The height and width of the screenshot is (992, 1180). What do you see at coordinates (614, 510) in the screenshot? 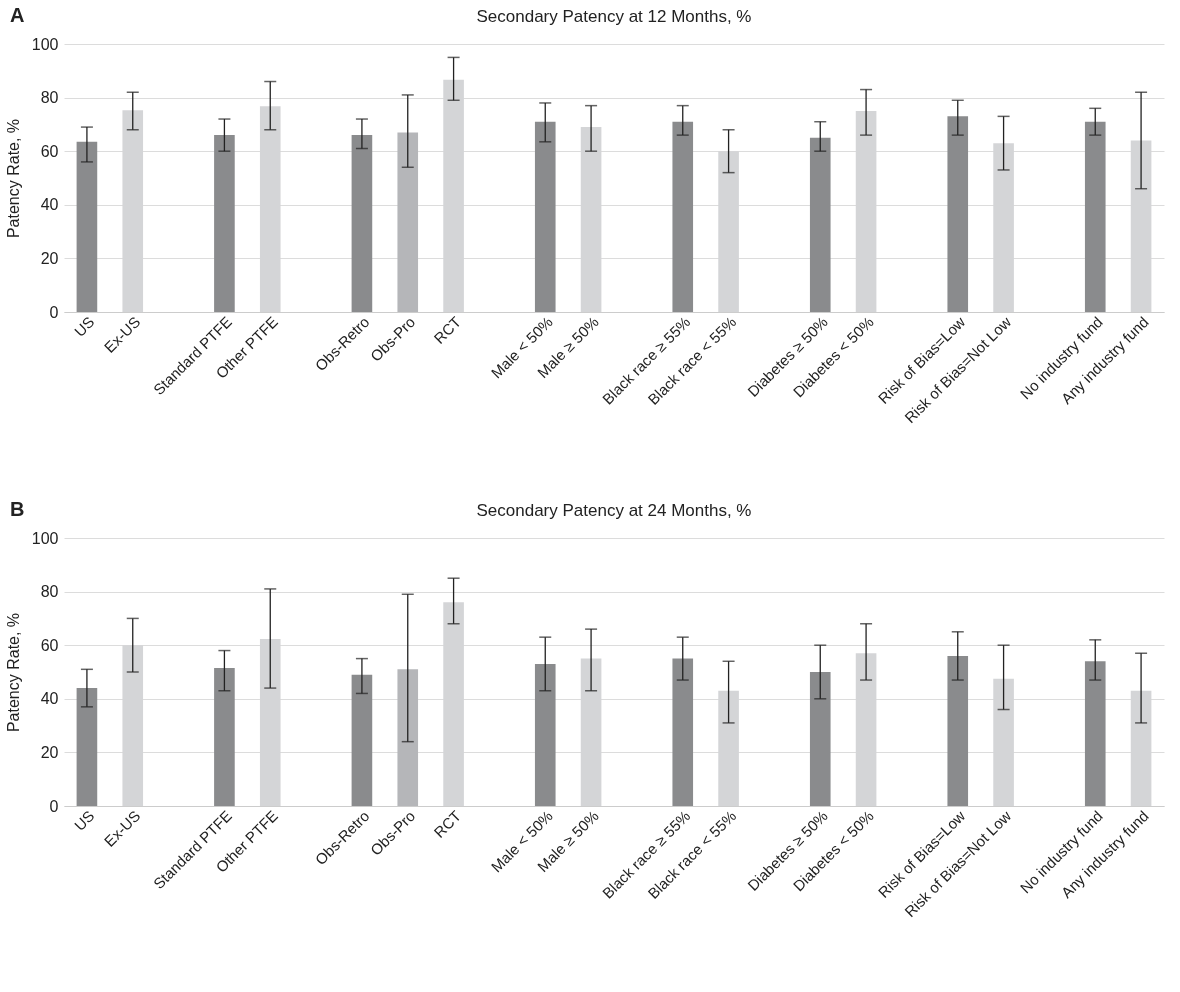
I see `chart-title: Secondary Patency at 24 Months, %` at bounding box center [614, 510].